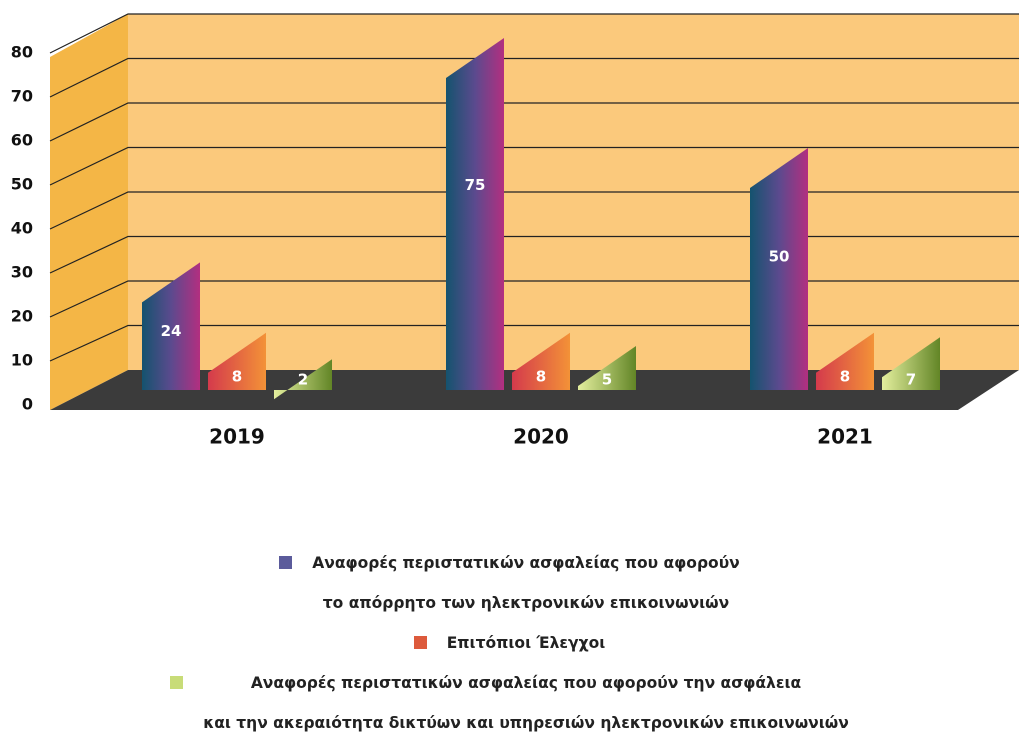 This screenshot has width=1019, height=743. I want to click on y-tick-label: 30, so click(22, 272).